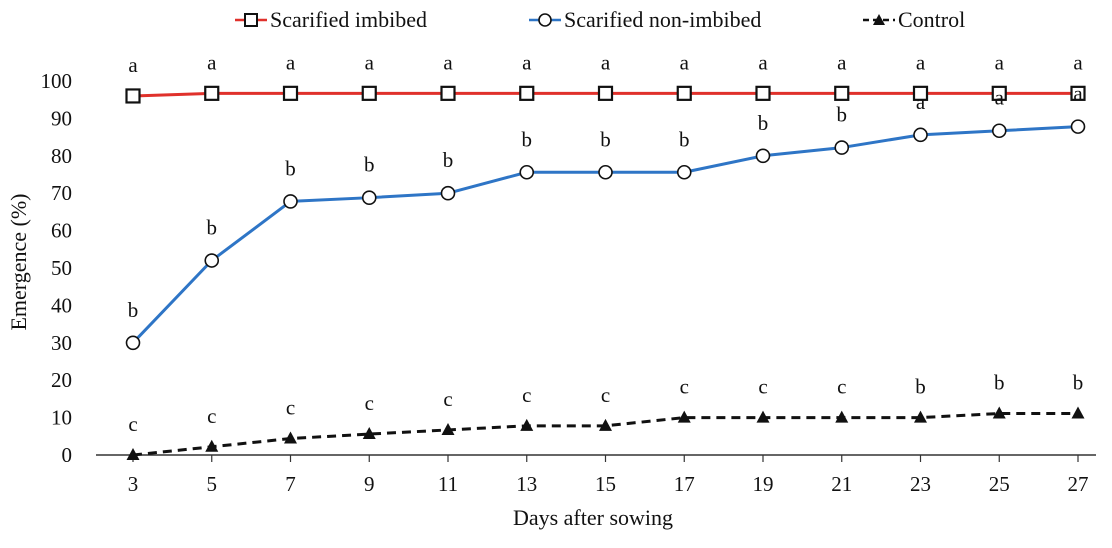 The width and height of the screenshot is (1112, 548). What do you see at coordinates (61, 118) in the screenshot?
I see `y-tick-label: 90` at bounding box center [61, 118].